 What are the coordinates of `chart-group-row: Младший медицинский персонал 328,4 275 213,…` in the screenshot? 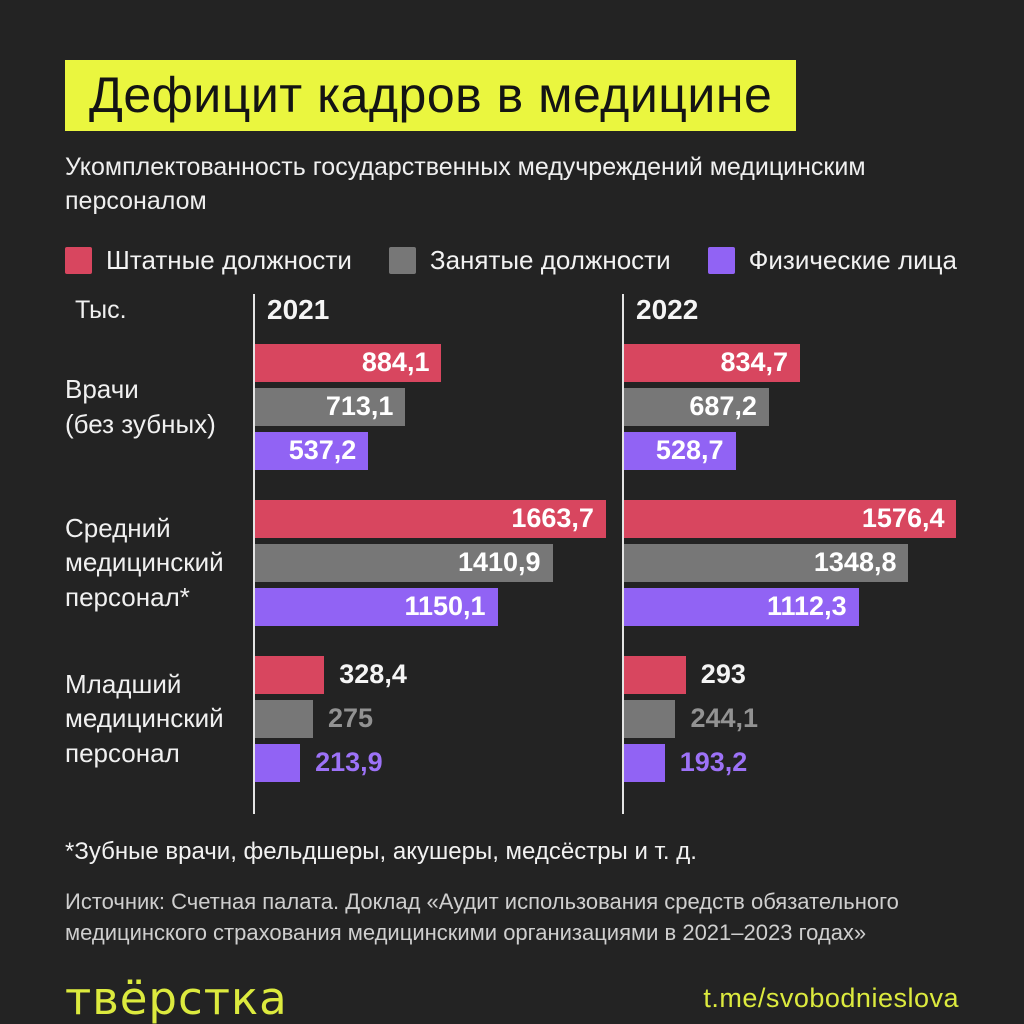 It's located at (528, 718).